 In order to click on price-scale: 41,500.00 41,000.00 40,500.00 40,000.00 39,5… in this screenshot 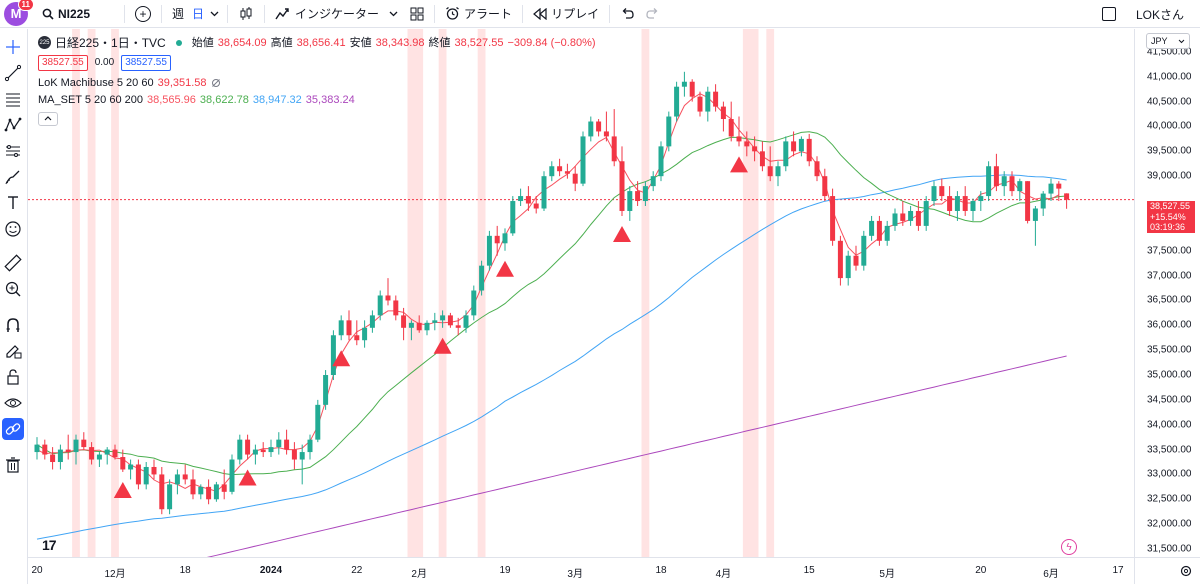, I will do `click(1167, 293)`.